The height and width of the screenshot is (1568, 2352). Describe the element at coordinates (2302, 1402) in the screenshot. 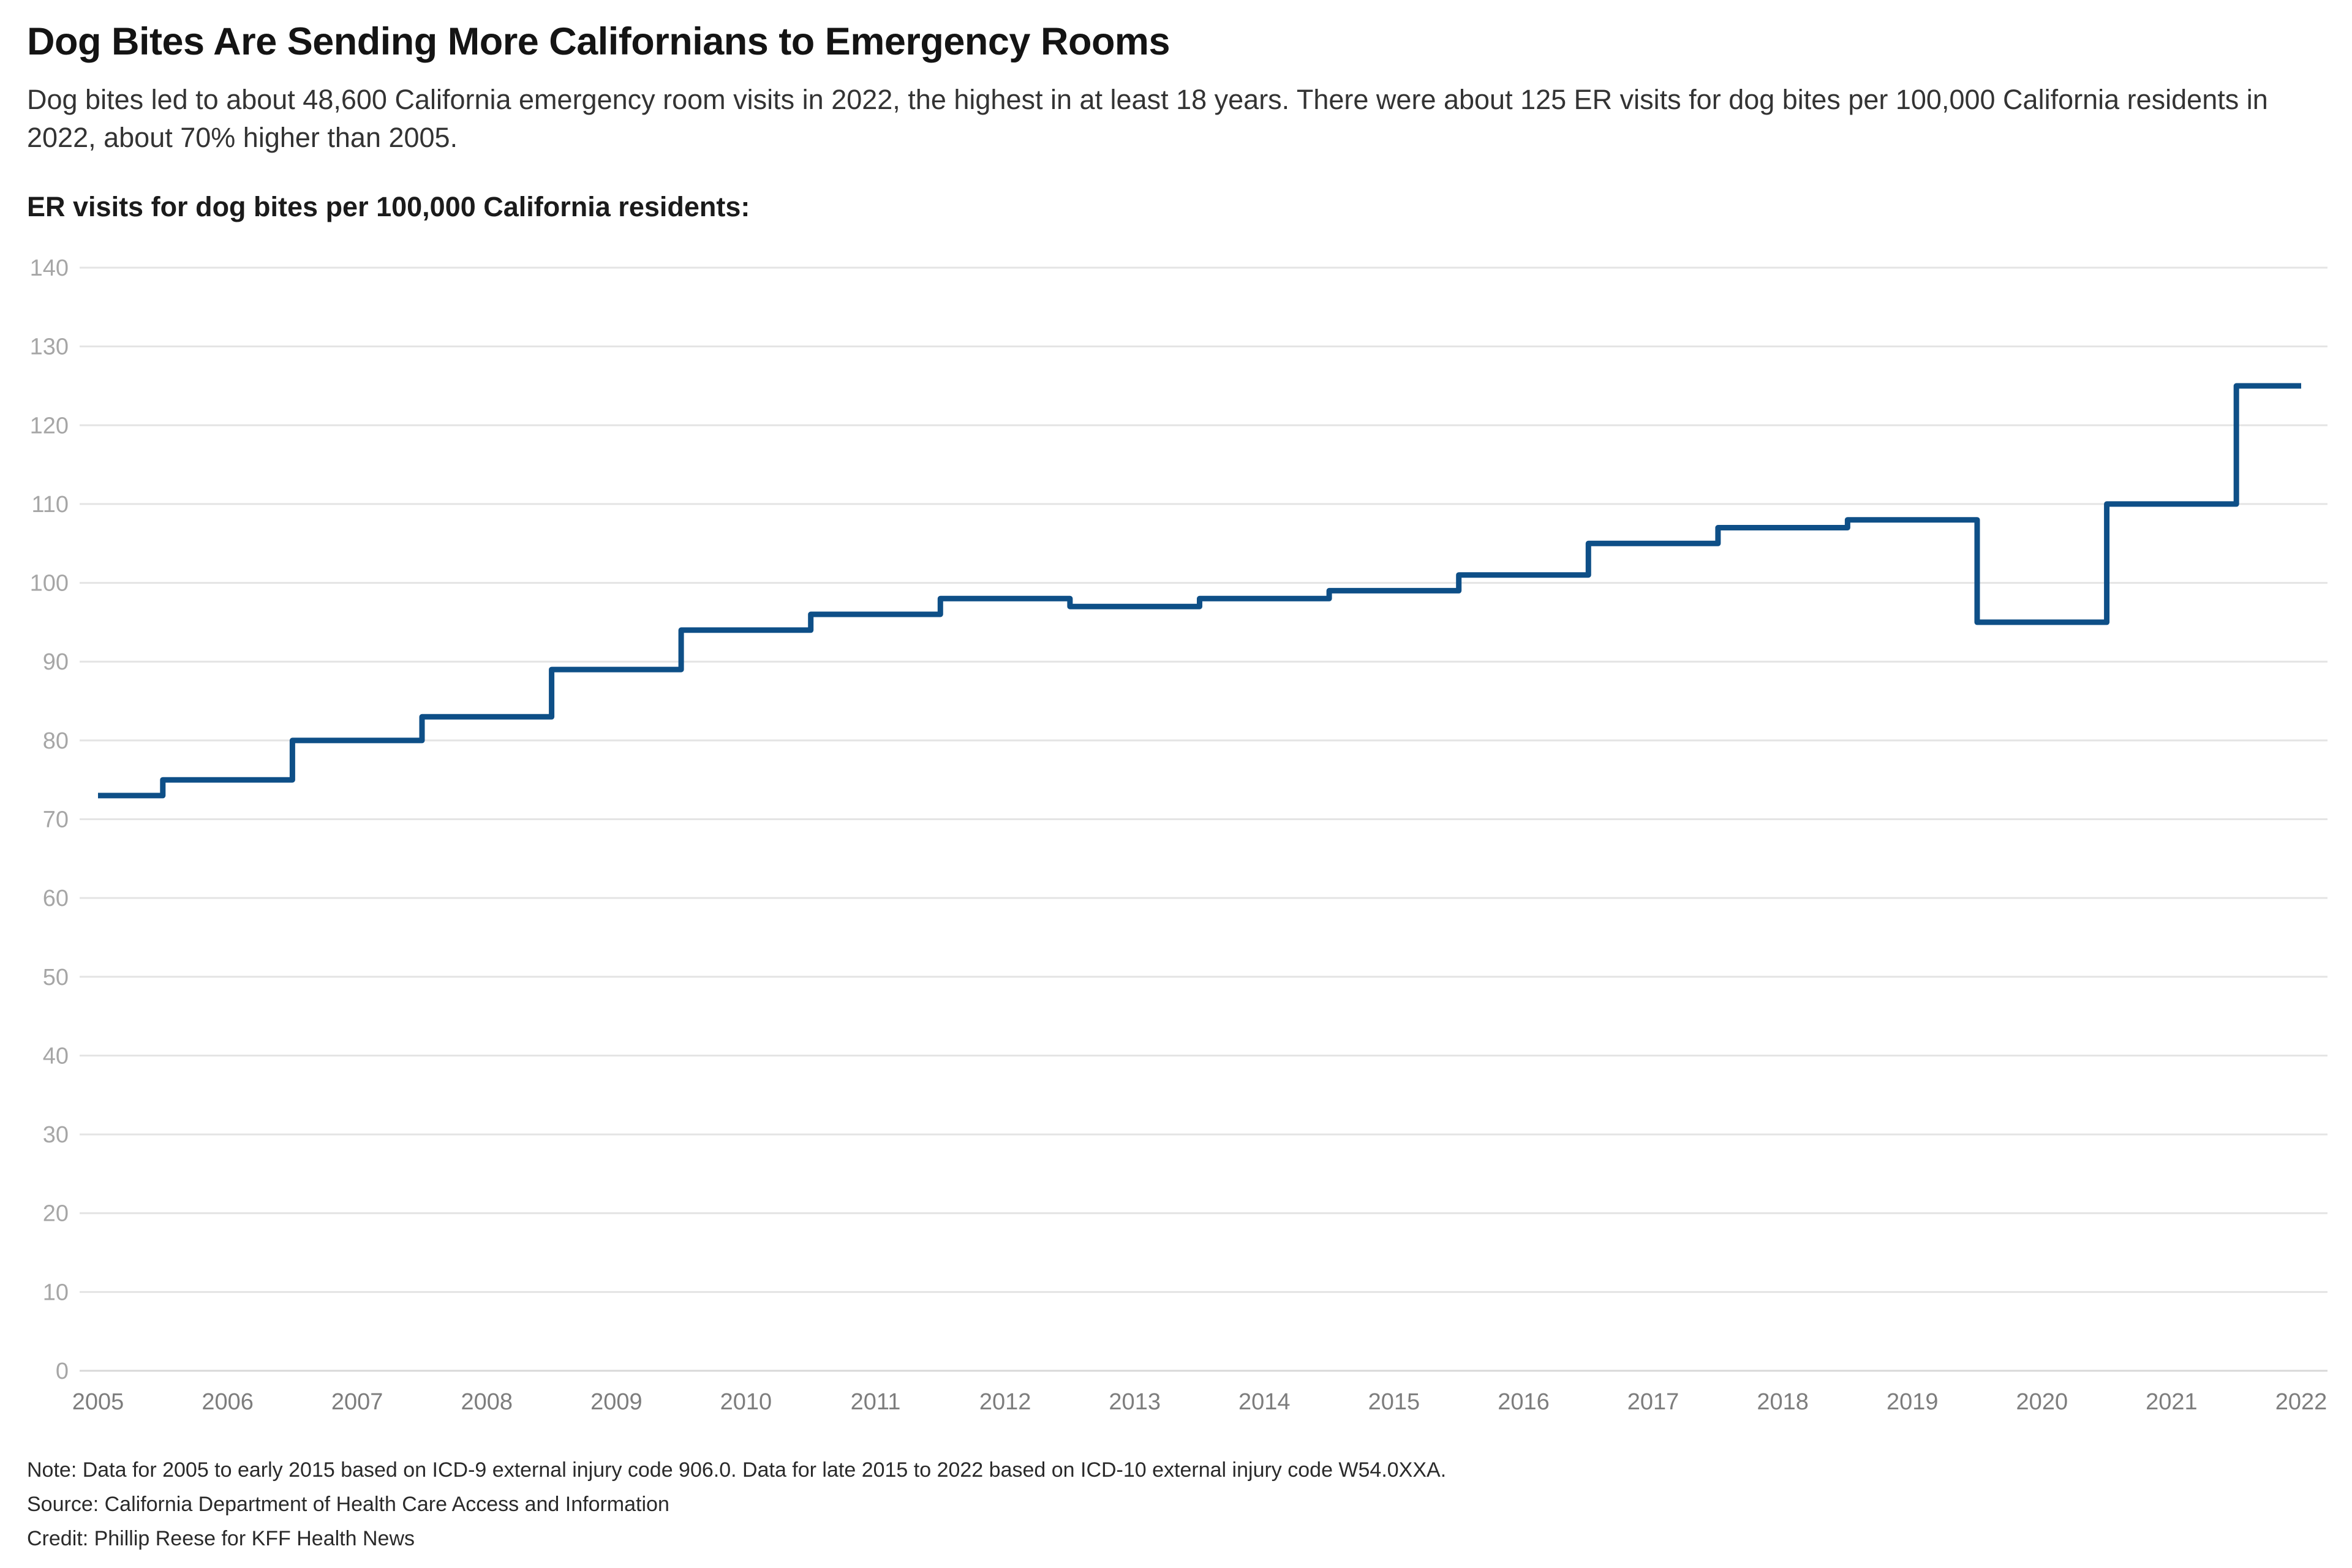

I see `x-axis-label: 2022` at that location.